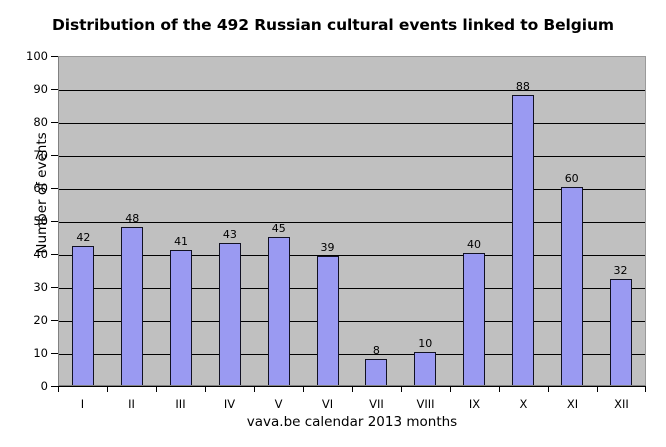  I want to click on x-tick-label: XII, so click(621, 404).